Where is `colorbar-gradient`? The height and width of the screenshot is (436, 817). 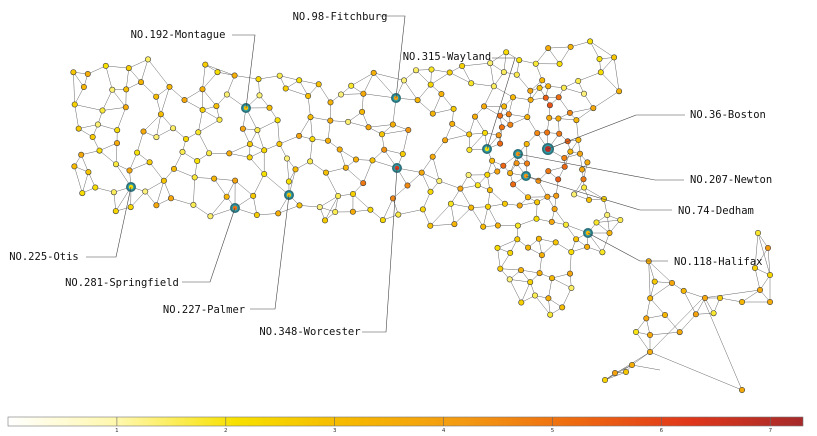 colorbar-gradient is located at coordinates (405, 421).